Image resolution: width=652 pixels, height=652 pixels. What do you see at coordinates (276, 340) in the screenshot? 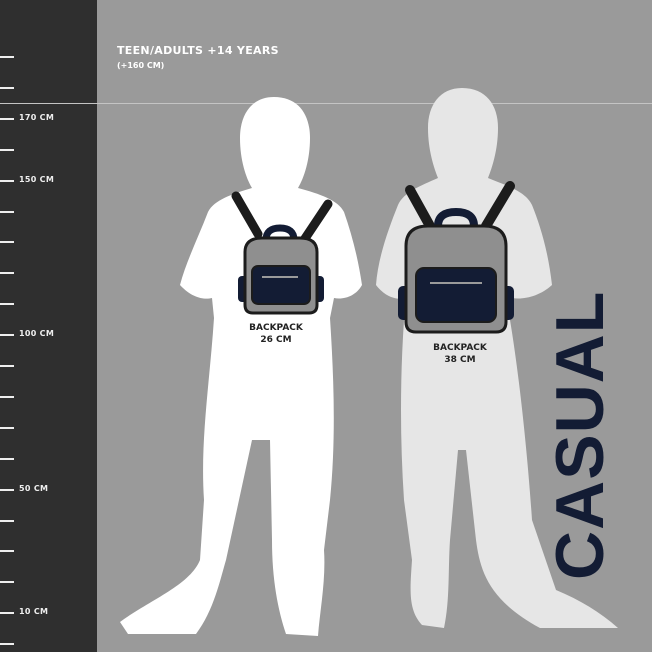
I see `backpack-size: 26 CM` at bounding box center [276, 340].